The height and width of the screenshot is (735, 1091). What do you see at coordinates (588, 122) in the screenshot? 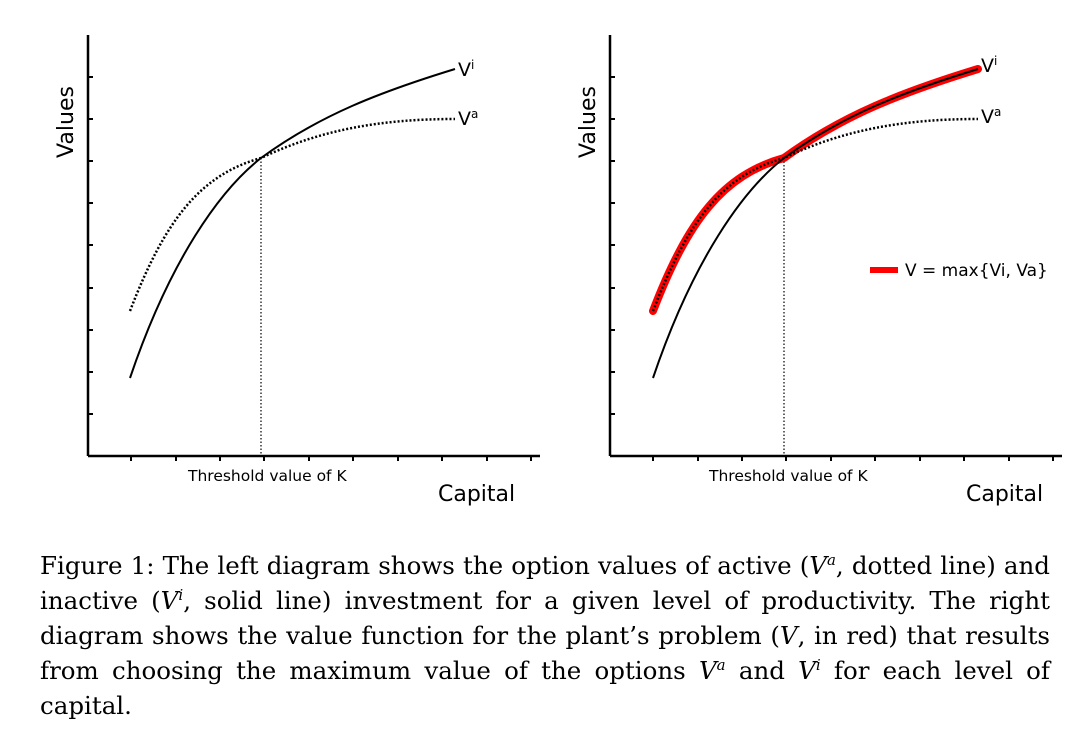
I see `right-ylabel: Values` at bounding box center [588, 122].